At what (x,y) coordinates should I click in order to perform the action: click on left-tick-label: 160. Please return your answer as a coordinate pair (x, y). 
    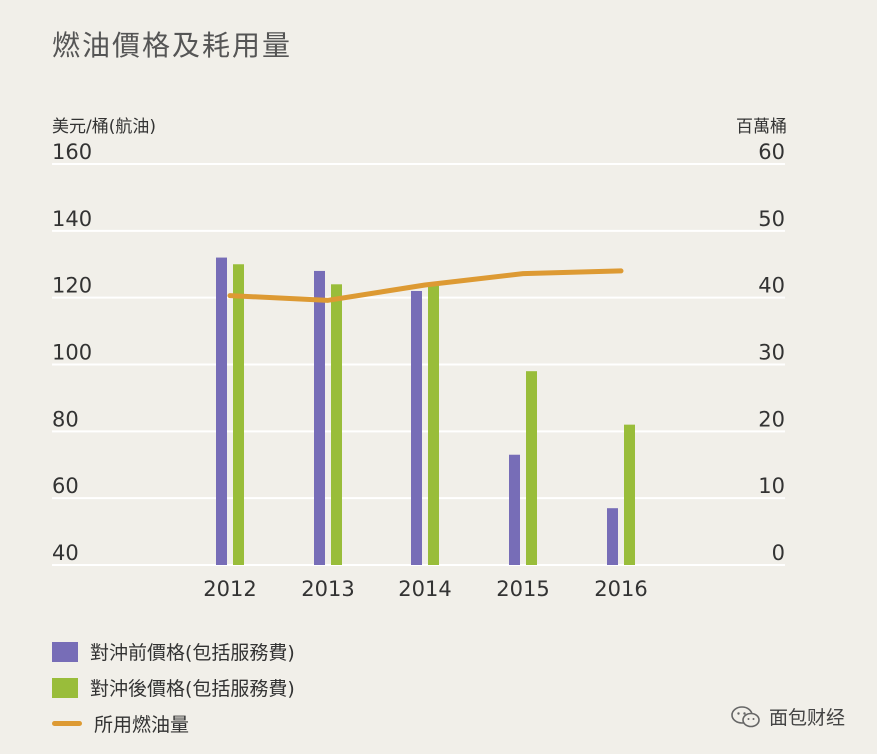
    Looking at the image, I should click on (72, 152).